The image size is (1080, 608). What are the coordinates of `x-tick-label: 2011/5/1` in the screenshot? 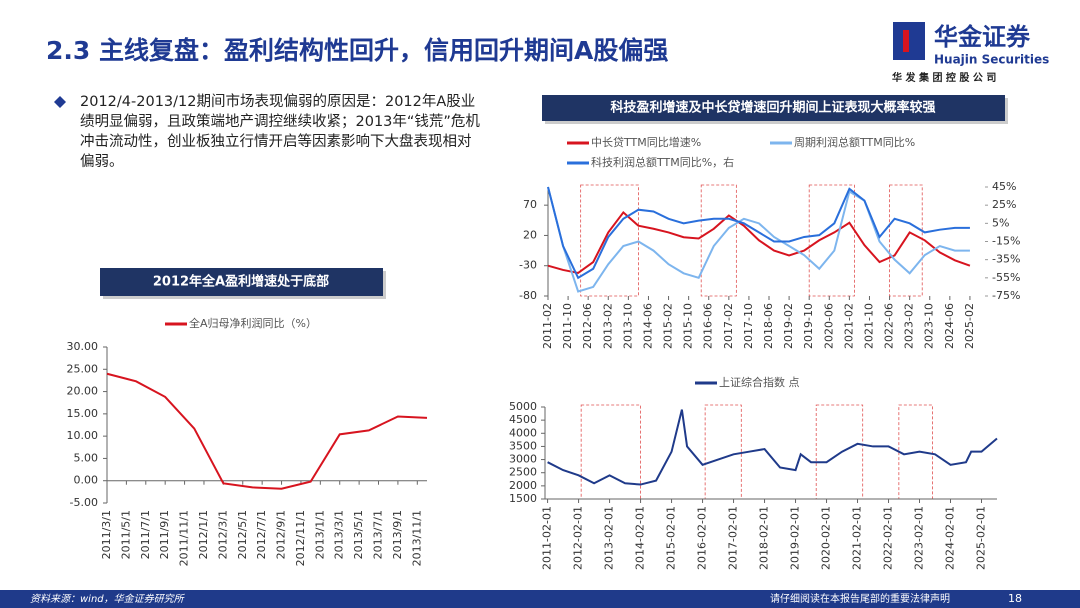 It's located at (125, 534).